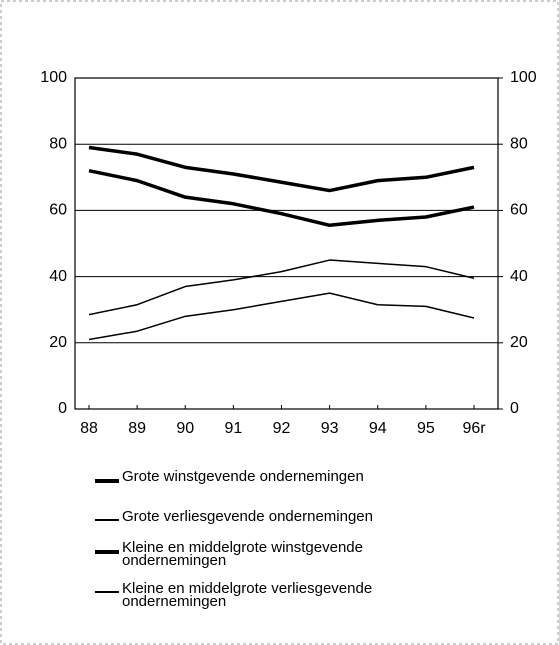 This screenshot has height=645, width=559. I want to click on y-tick-label: 0, so click(62, 408).